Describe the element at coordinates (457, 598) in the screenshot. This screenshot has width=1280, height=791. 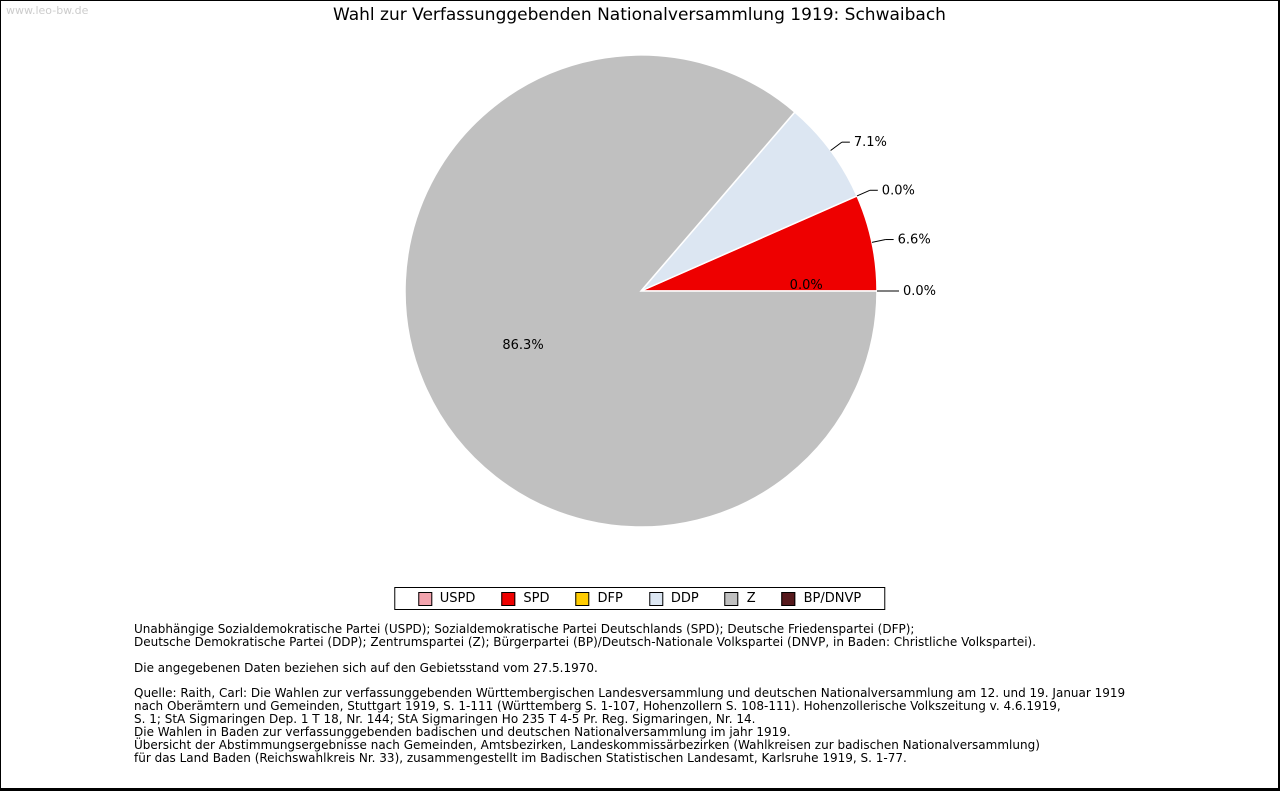
I see `legend-label: USPD` at that location.